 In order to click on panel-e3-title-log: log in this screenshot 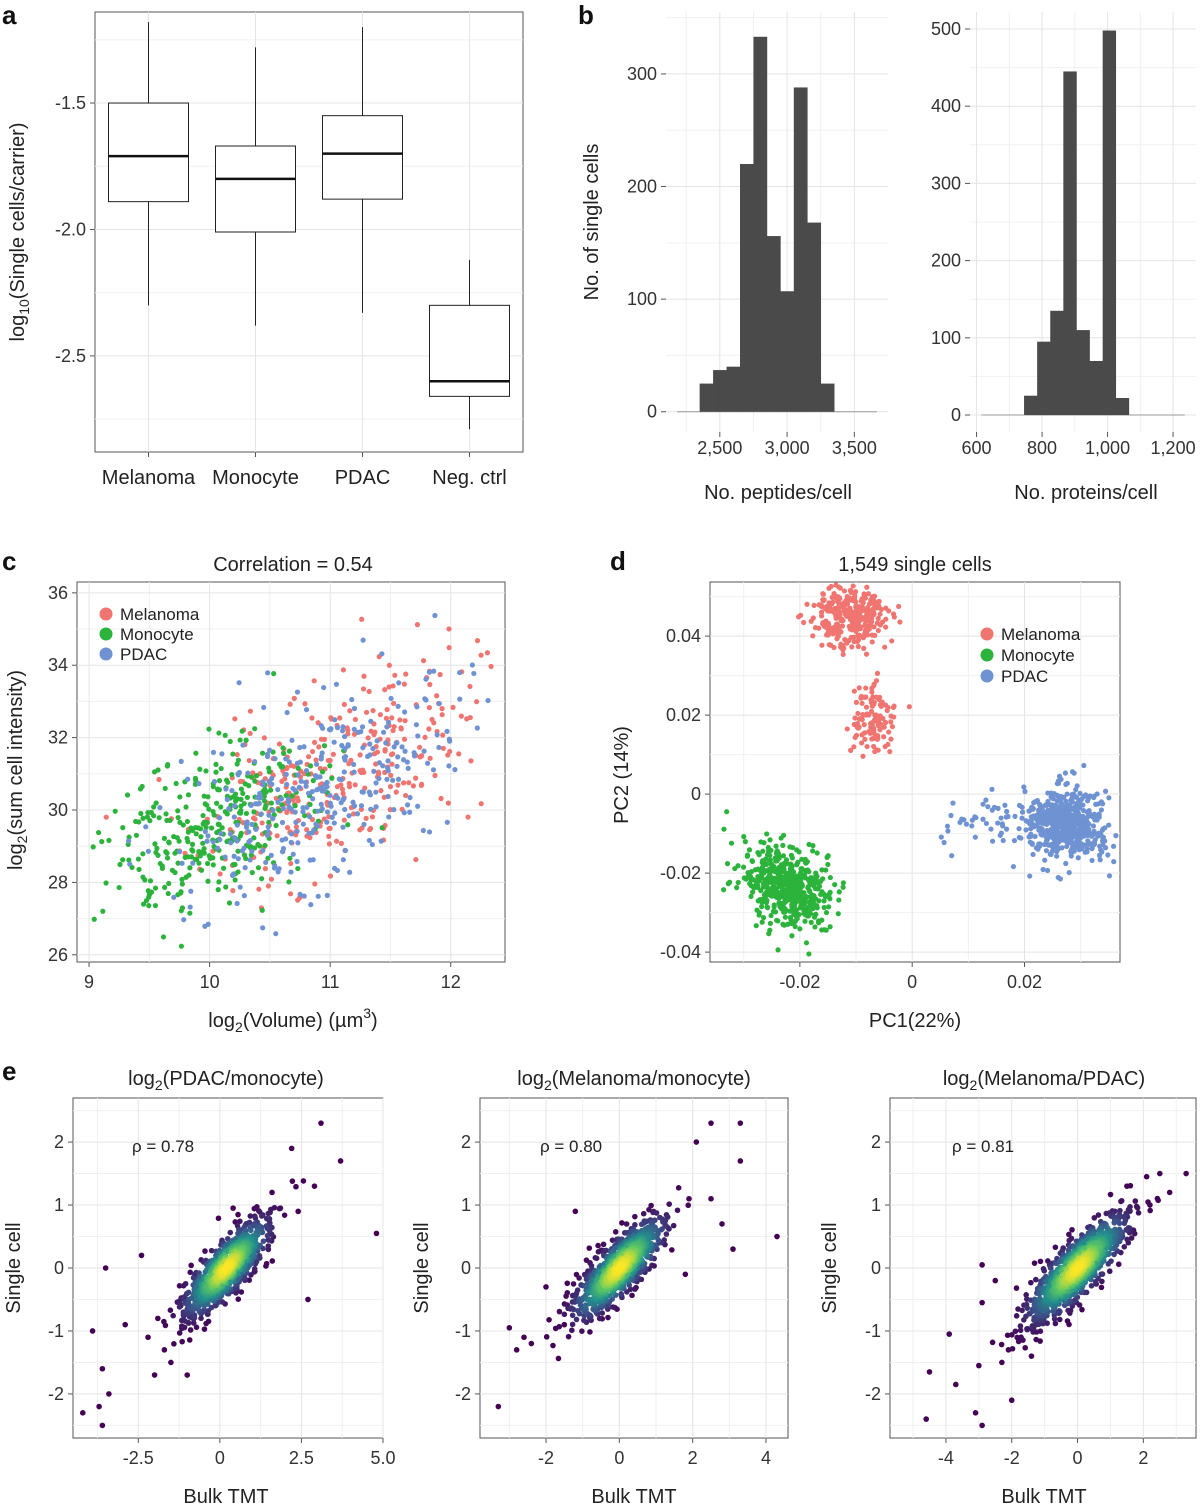, I will do `click(956, 1079)`.